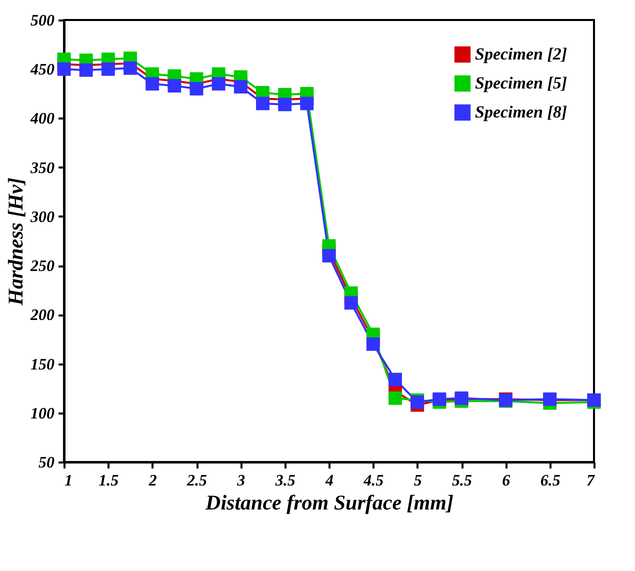  Describe the element at coordinates (550, 481) in the screenshot. I see `x-tick-label: 6.5` at that location.